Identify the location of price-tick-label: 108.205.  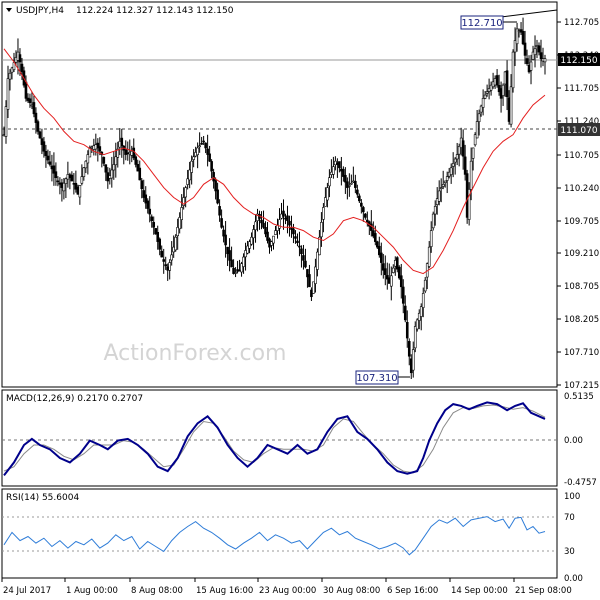
(581, 320).